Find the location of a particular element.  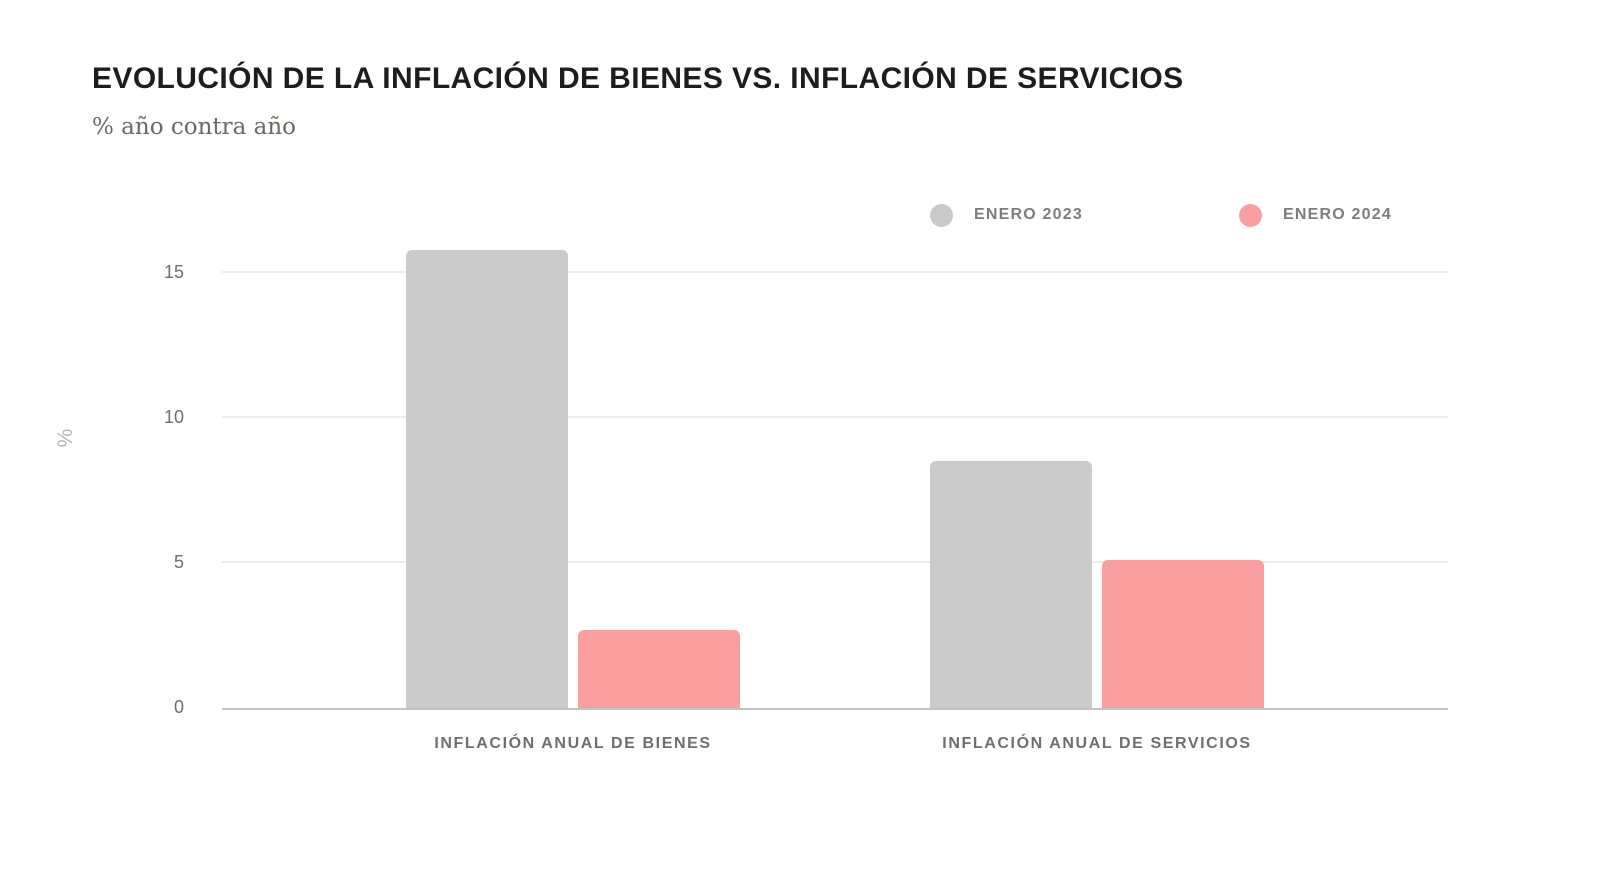

bar-enero-2024-servicios is located at coordinates (1183, 634).